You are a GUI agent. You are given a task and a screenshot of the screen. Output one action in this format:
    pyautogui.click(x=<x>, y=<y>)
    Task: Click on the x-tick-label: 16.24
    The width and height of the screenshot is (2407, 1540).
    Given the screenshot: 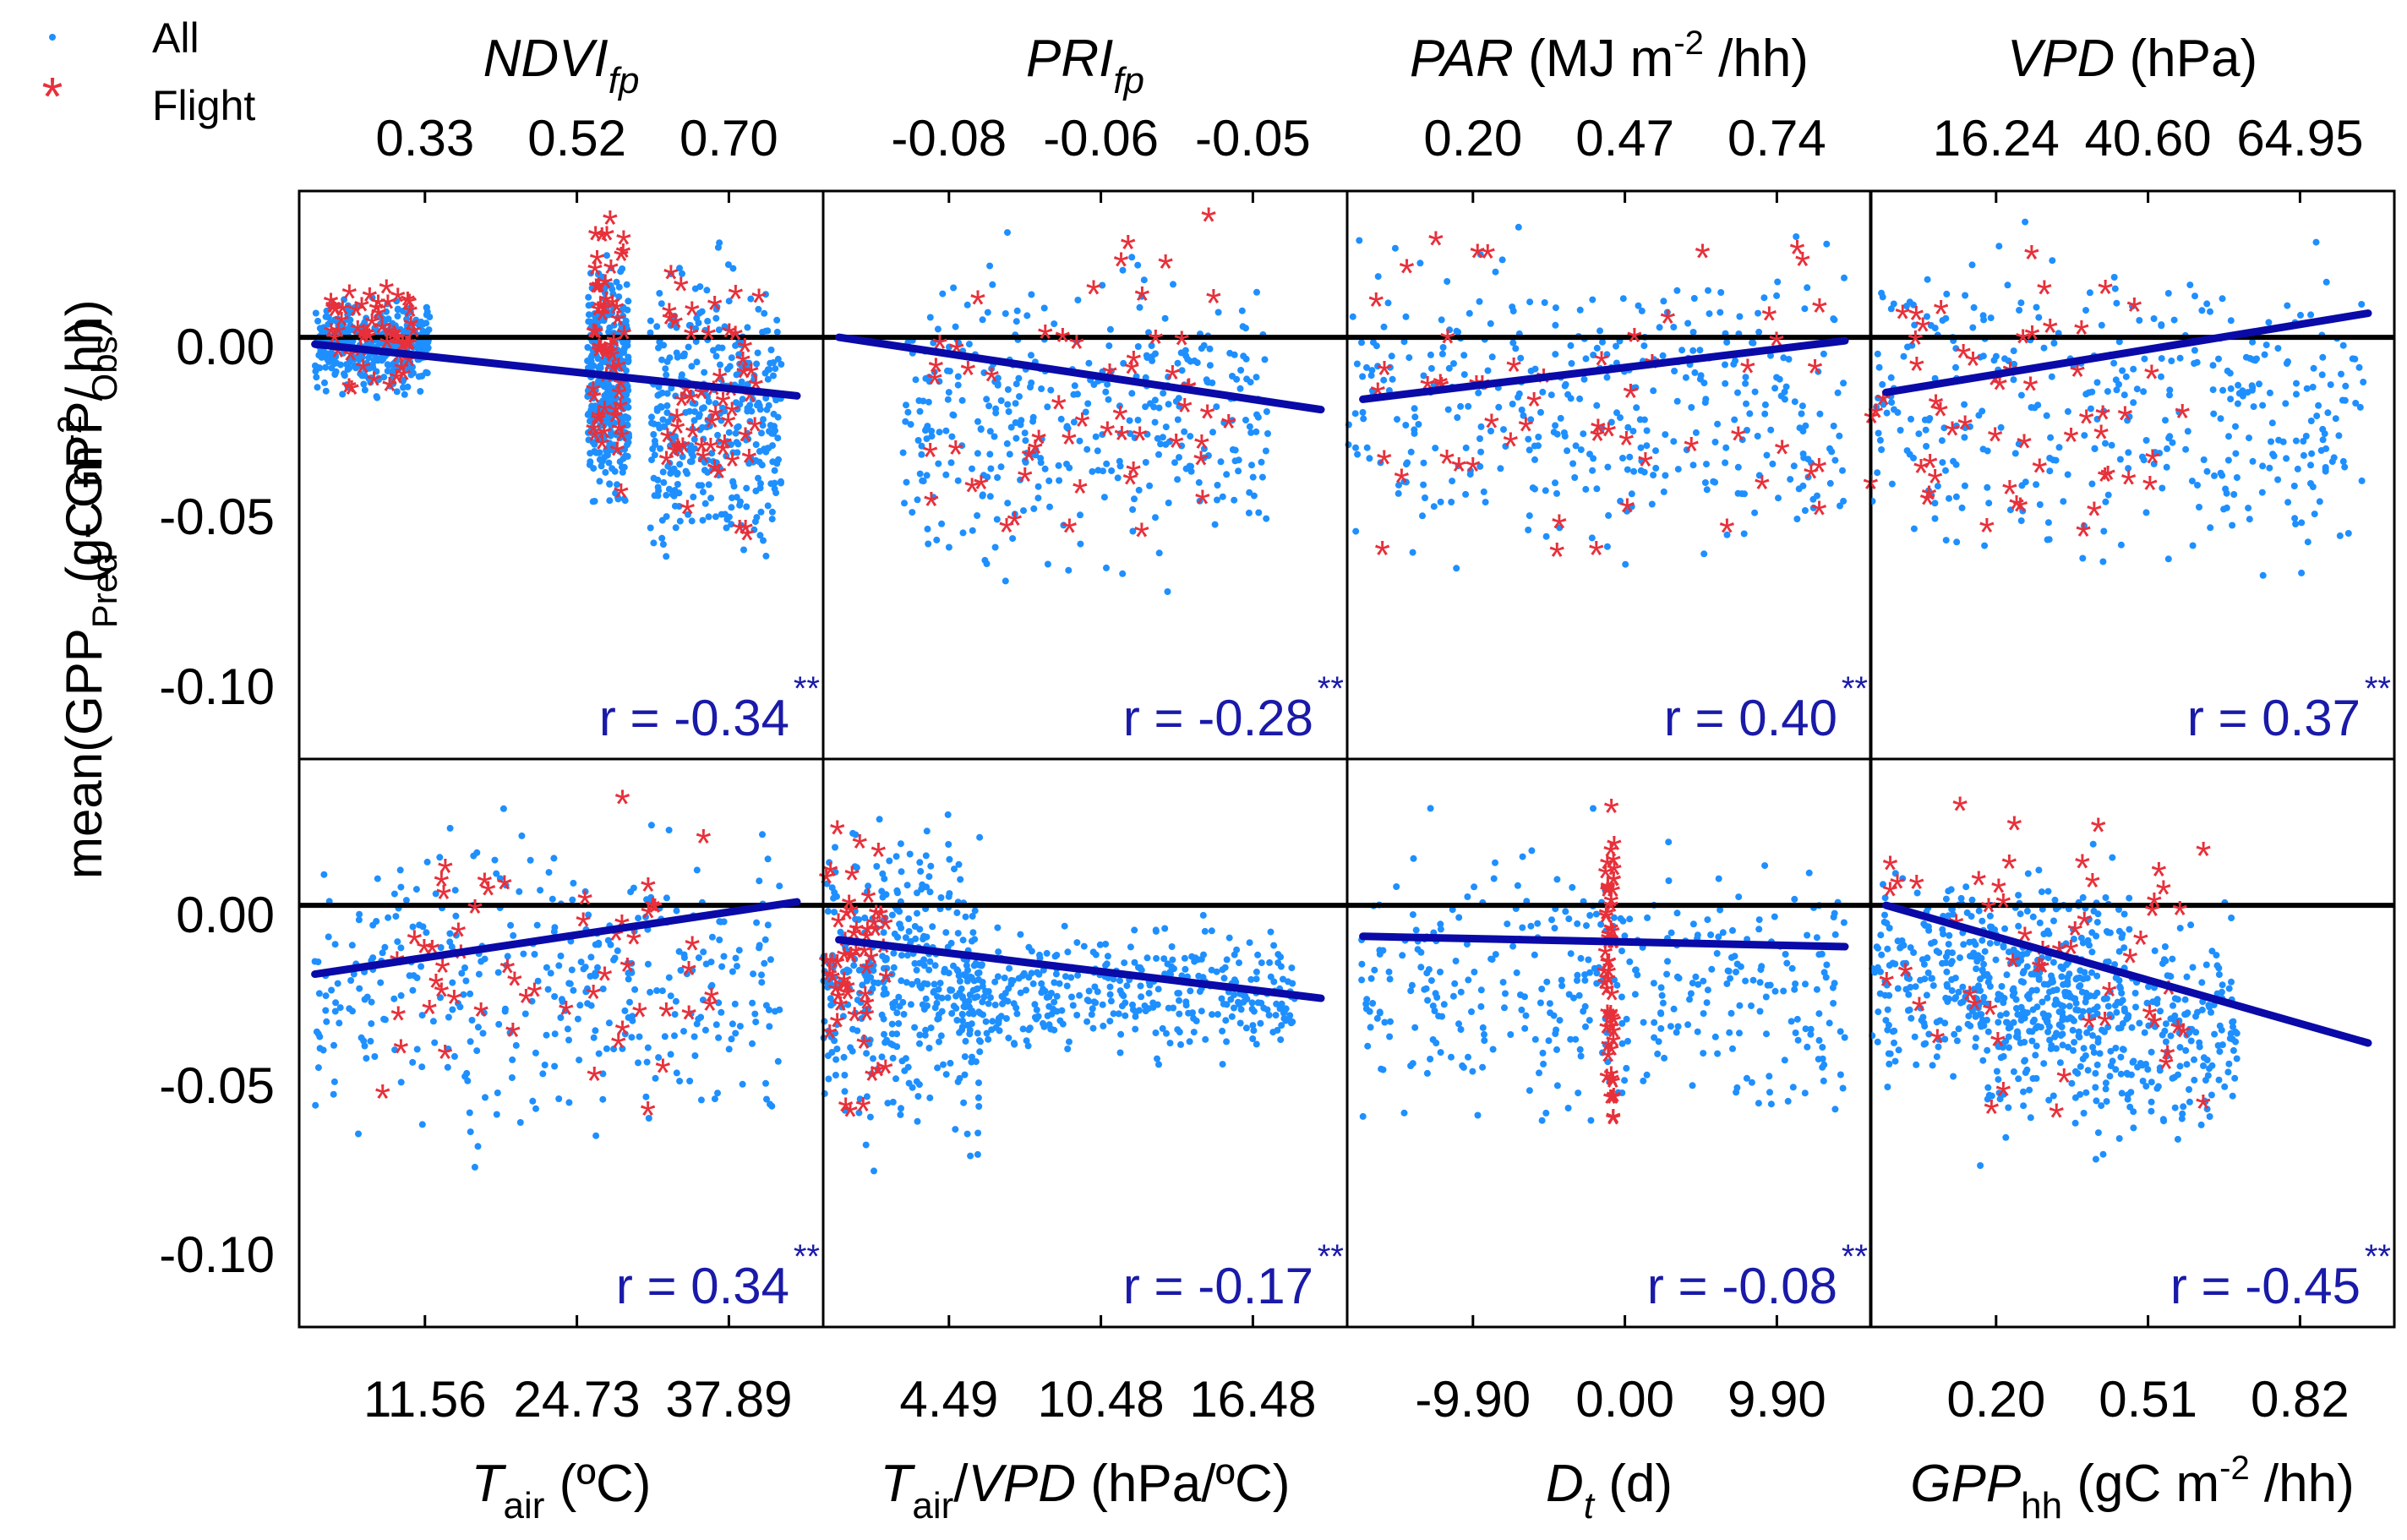 What is the action you would take?
    pyautogui.click(x=1996, y=138)
    